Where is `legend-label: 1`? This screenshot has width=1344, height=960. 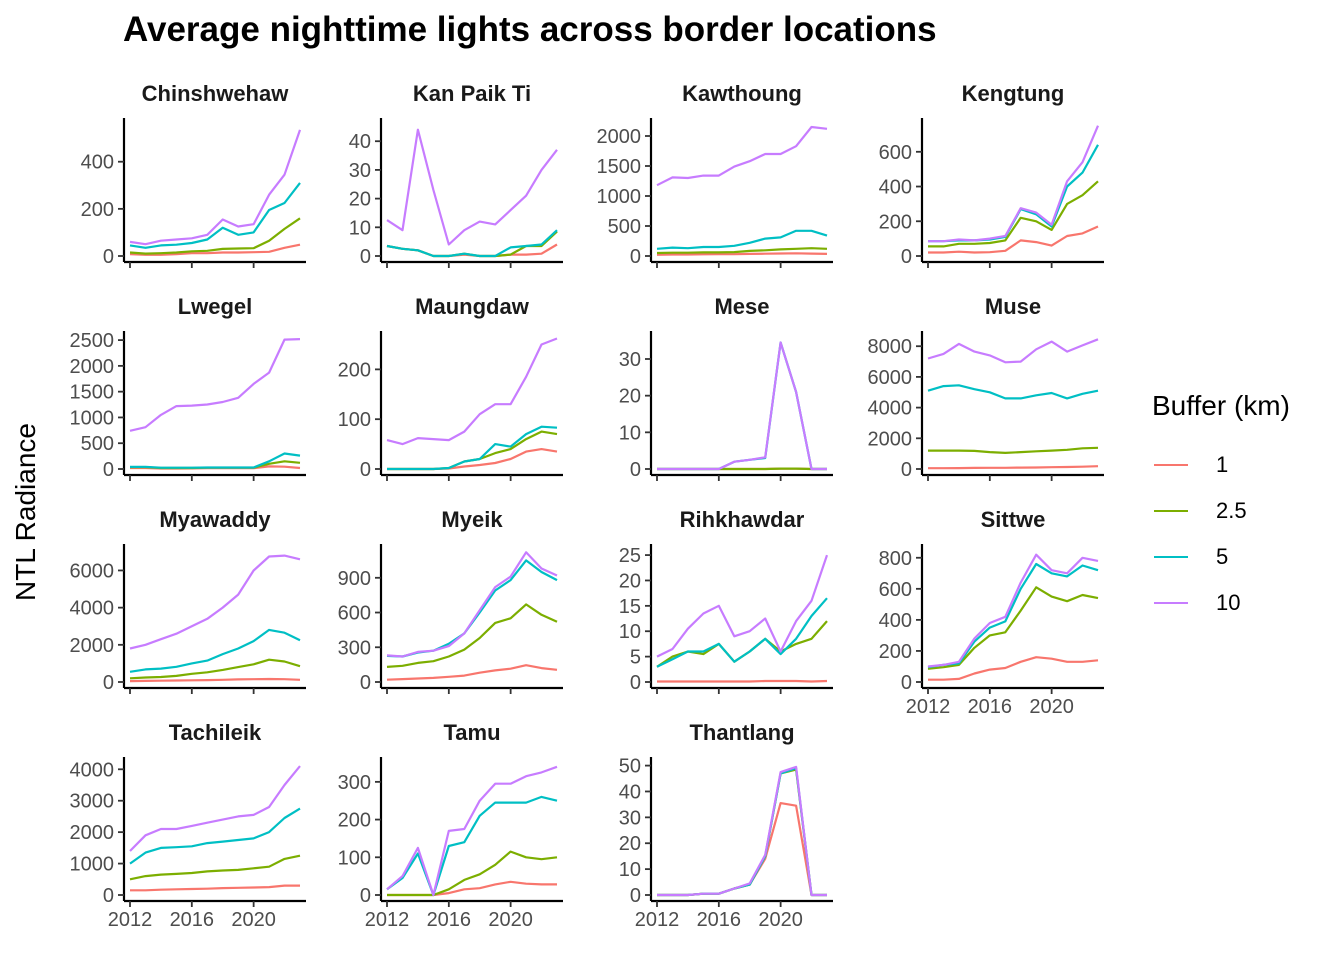 legend-label: 1 is located at coordinates (1222, 464).